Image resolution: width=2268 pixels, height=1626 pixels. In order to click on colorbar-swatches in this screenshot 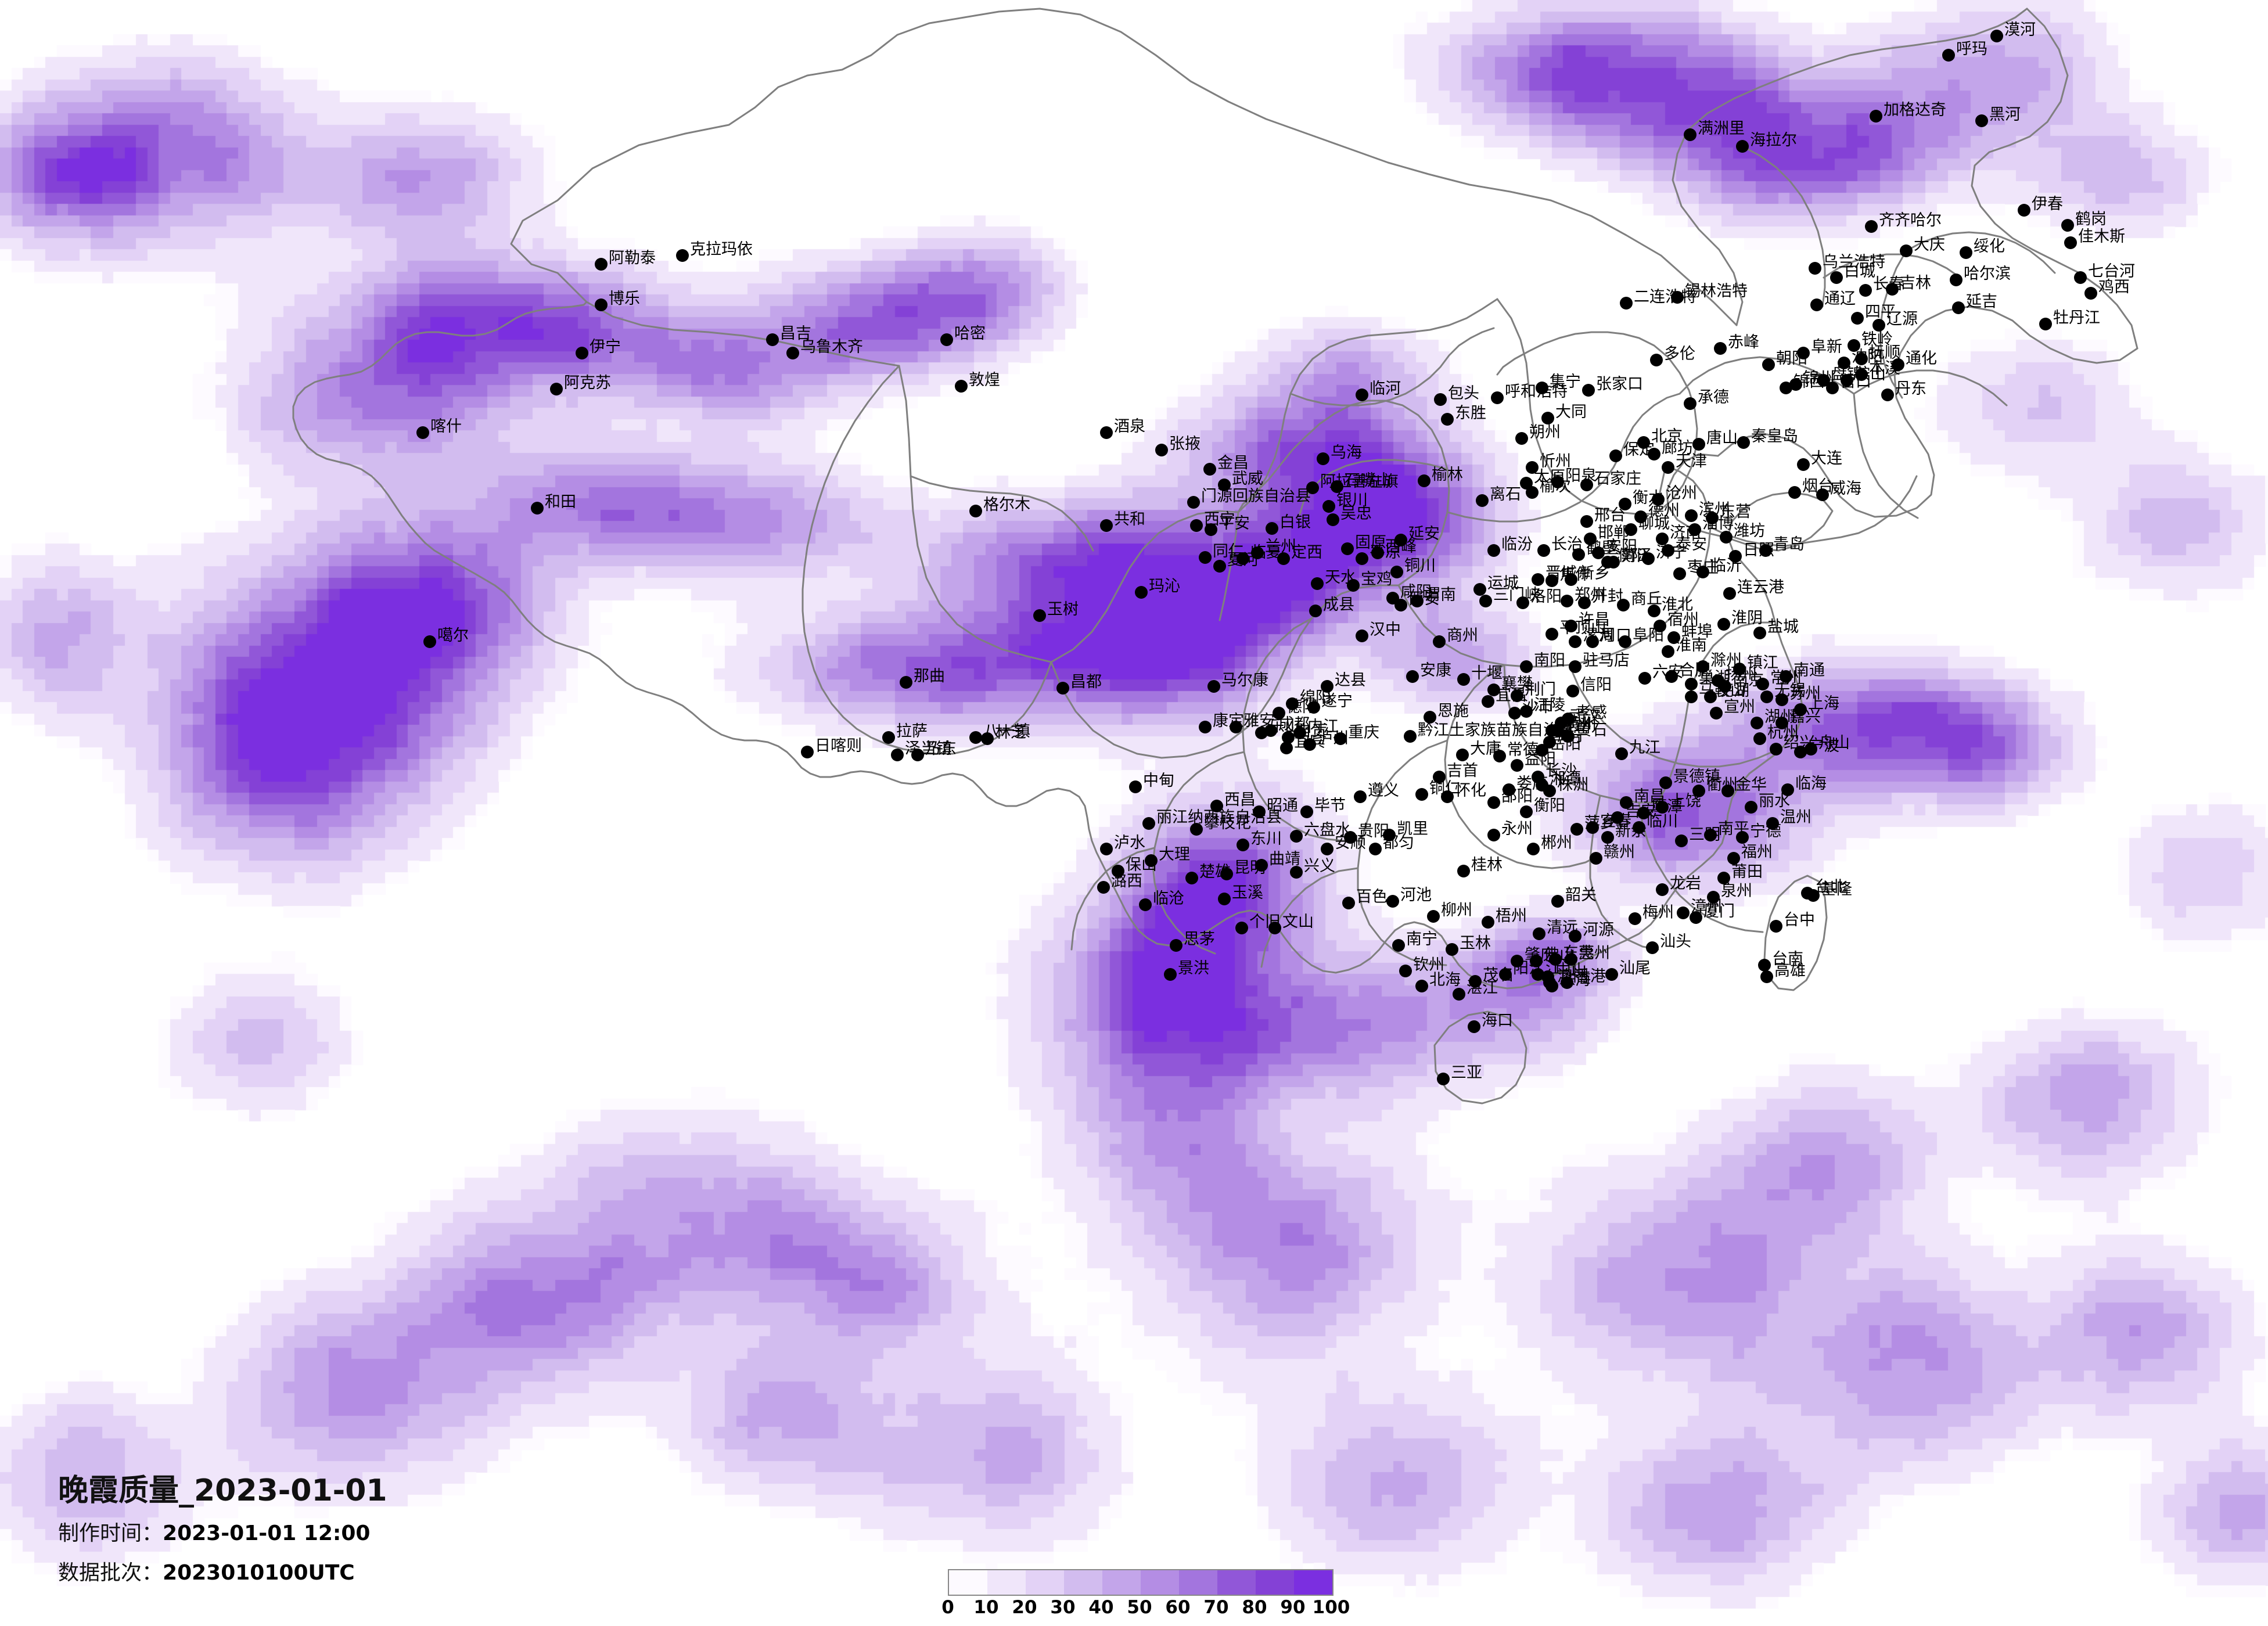, I will do `click(1141, 1582)`.